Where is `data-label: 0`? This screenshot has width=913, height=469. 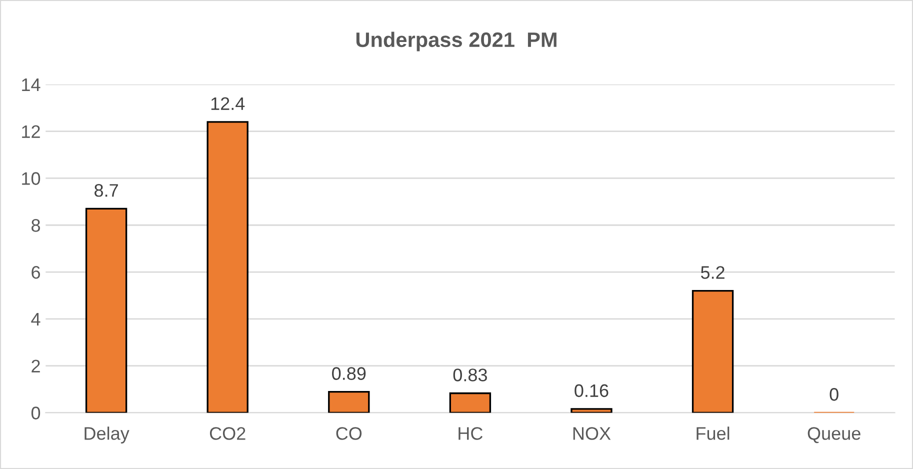 data-label: 0 is located at coordinates (834, 394).